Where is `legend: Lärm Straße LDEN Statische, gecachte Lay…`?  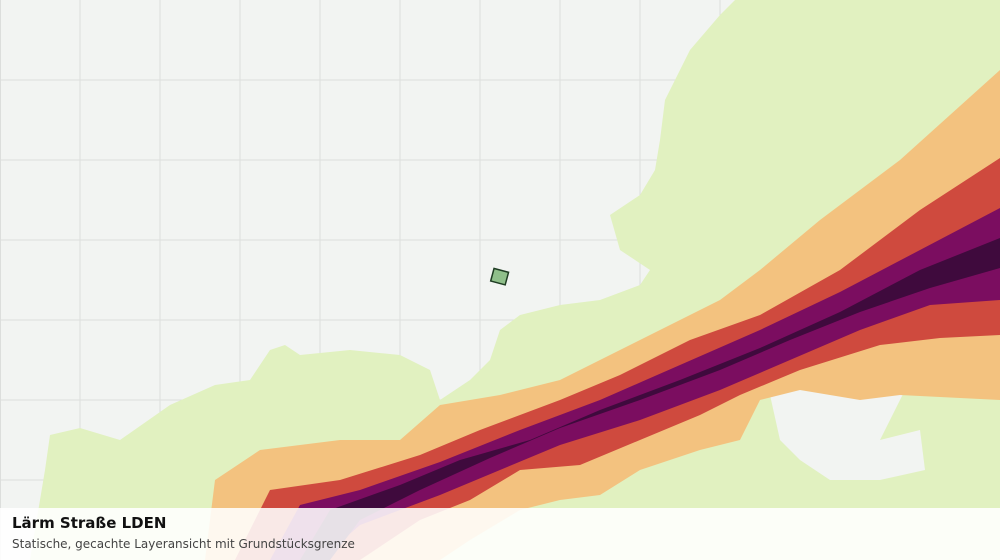
legend: Lärm Straße LDEN Statische, gecachte Lay… is located at coordinates (500, 534).